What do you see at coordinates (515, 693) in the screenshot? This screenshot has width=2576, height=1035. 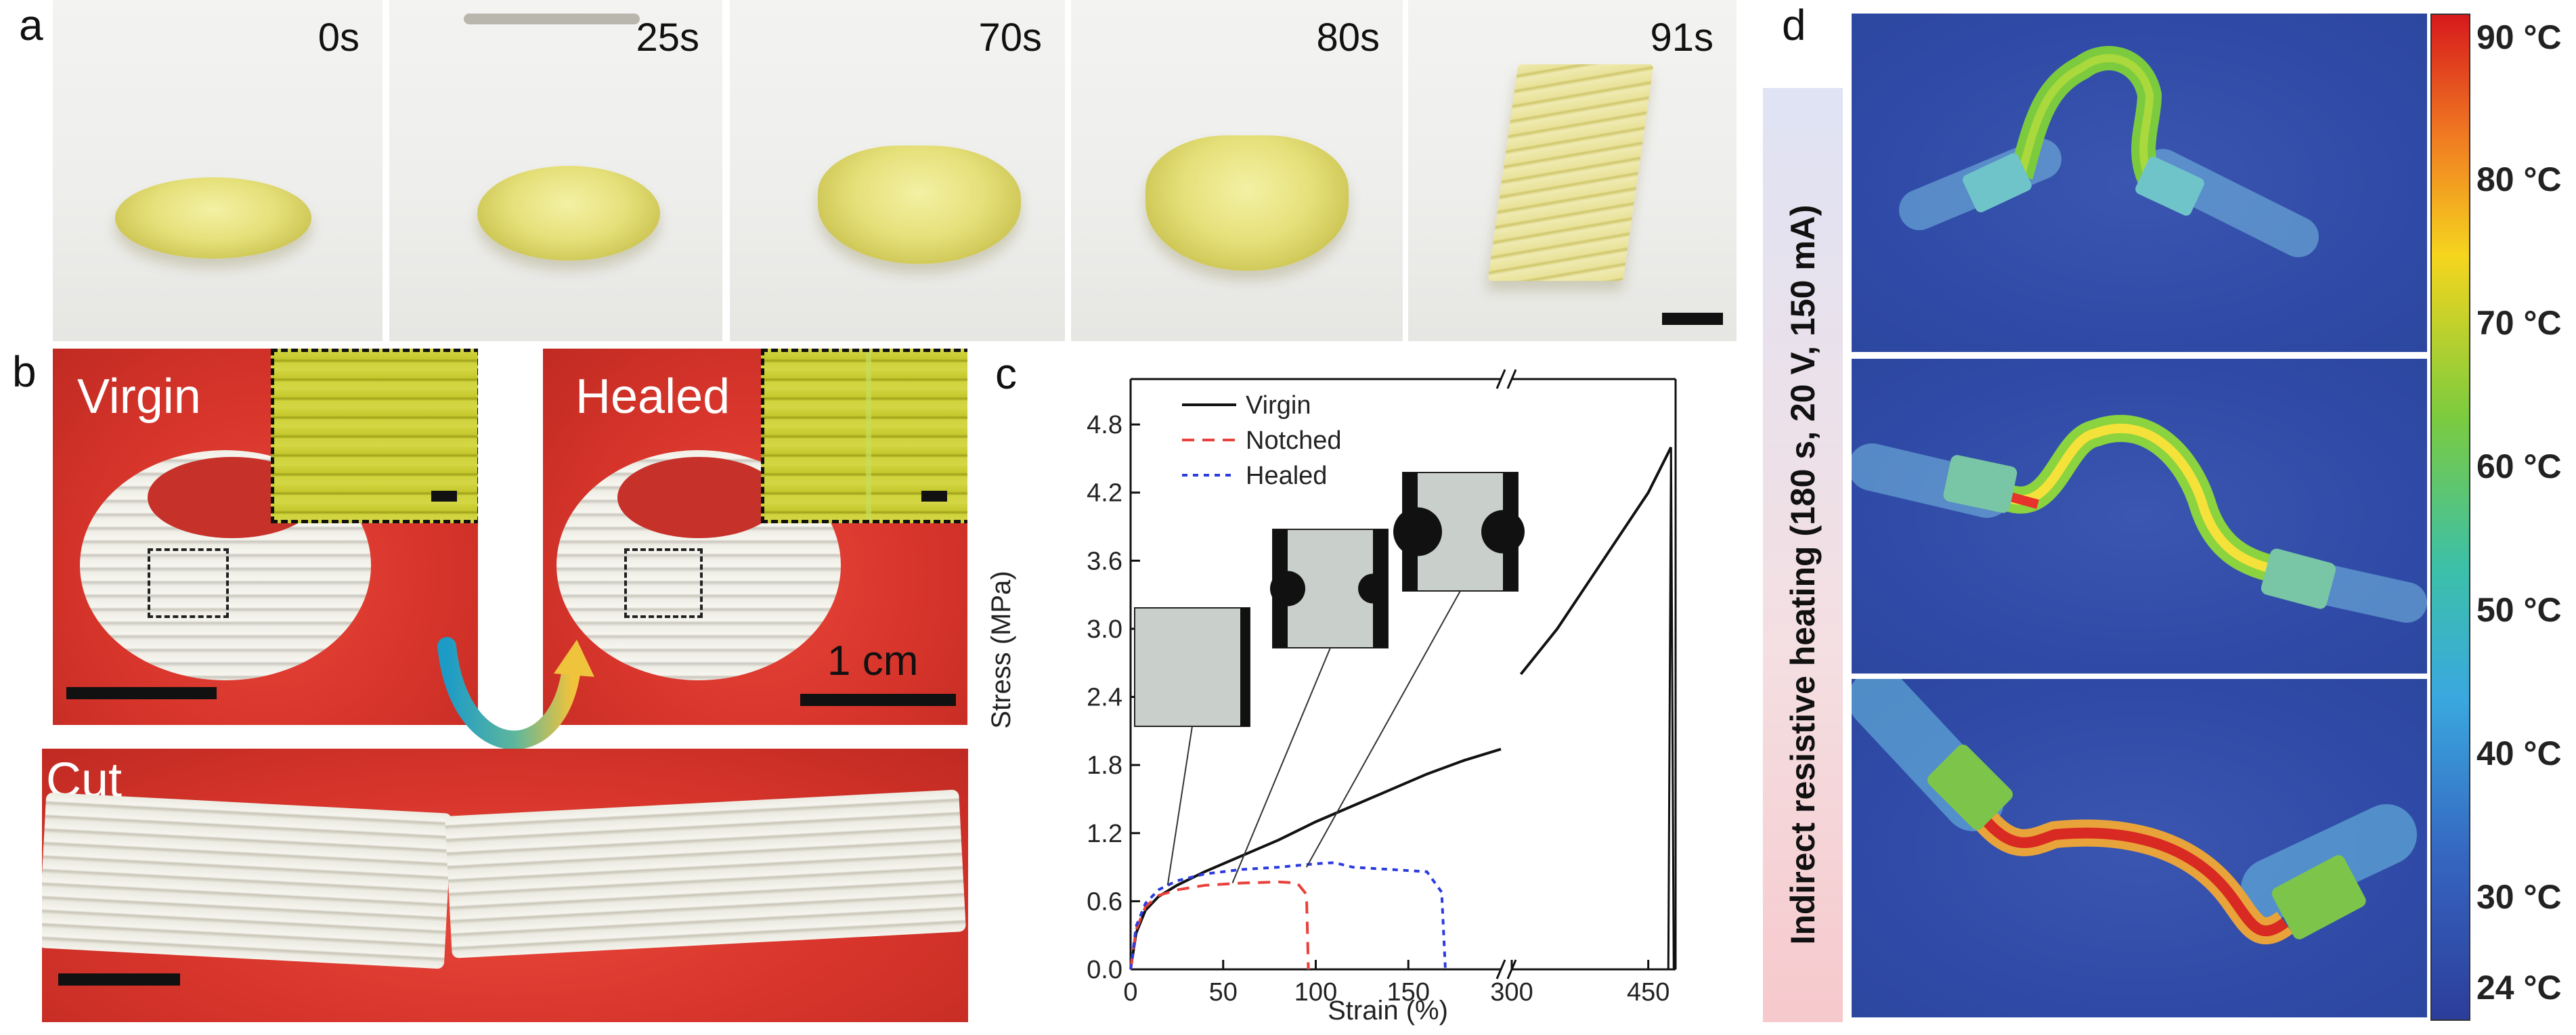 I see `cycle-arrow` at bounding box center [515, 693].